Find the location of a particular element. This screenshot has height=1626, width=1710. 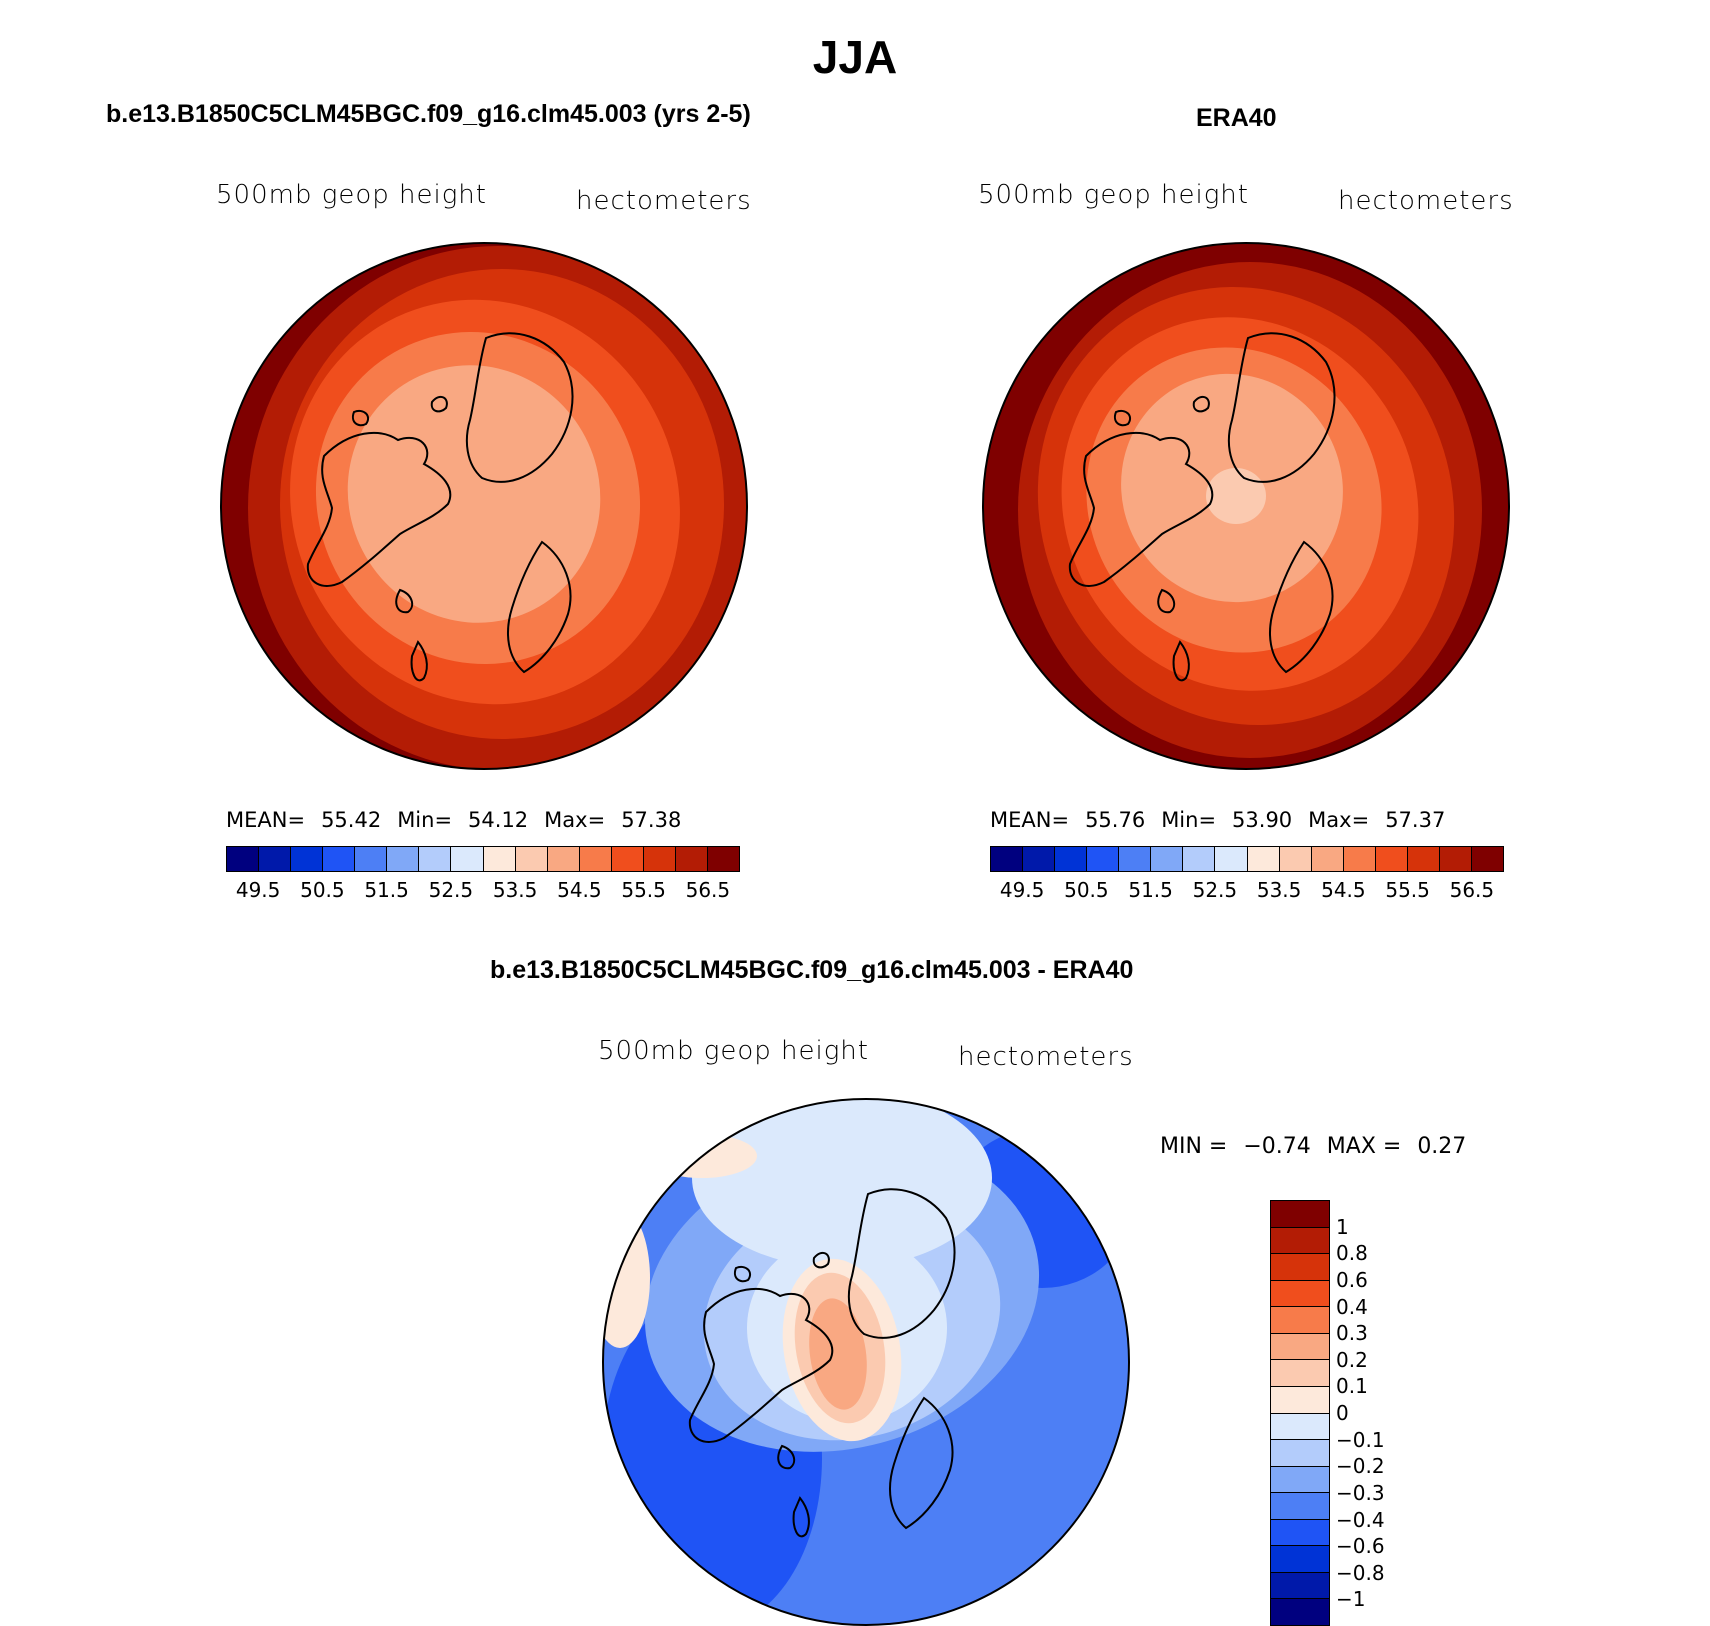

diff-contour-fill-neg0.1 is located at coordinates (842, 1183).